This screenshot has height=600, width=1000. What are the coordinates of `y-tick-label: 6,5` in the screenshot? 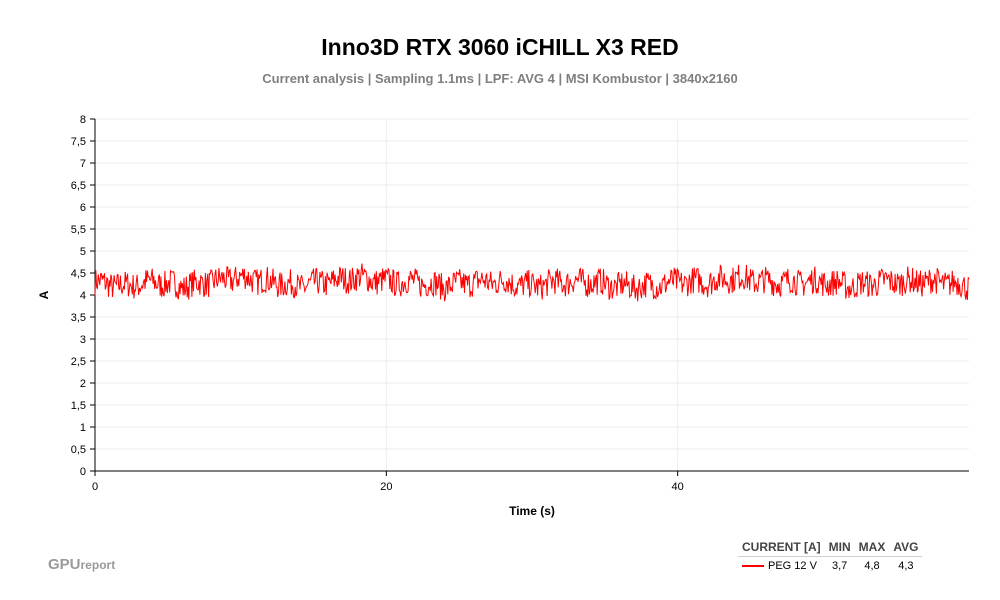 It's located at (78, 186).